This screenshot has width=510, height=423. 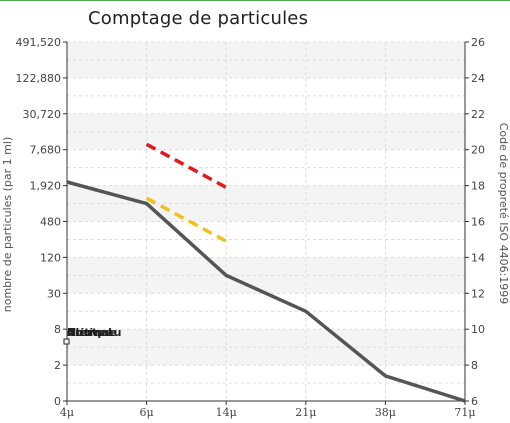 I want to click on x-tick-label: 38μ, so click(x=385, y=412).